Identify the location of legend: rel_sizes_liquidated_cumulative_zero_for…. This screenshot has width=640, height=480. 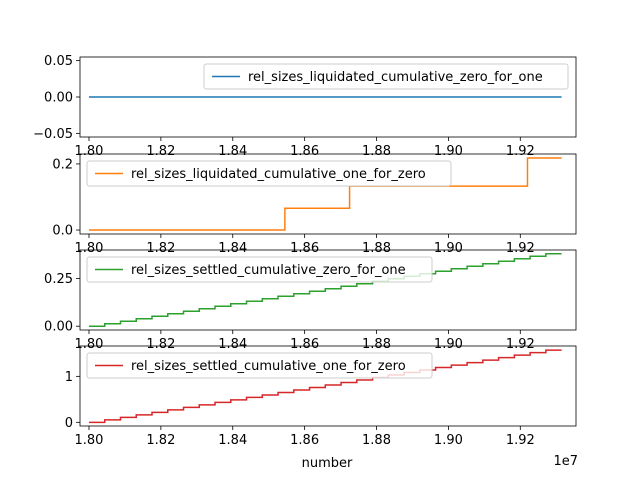
(386, 76).